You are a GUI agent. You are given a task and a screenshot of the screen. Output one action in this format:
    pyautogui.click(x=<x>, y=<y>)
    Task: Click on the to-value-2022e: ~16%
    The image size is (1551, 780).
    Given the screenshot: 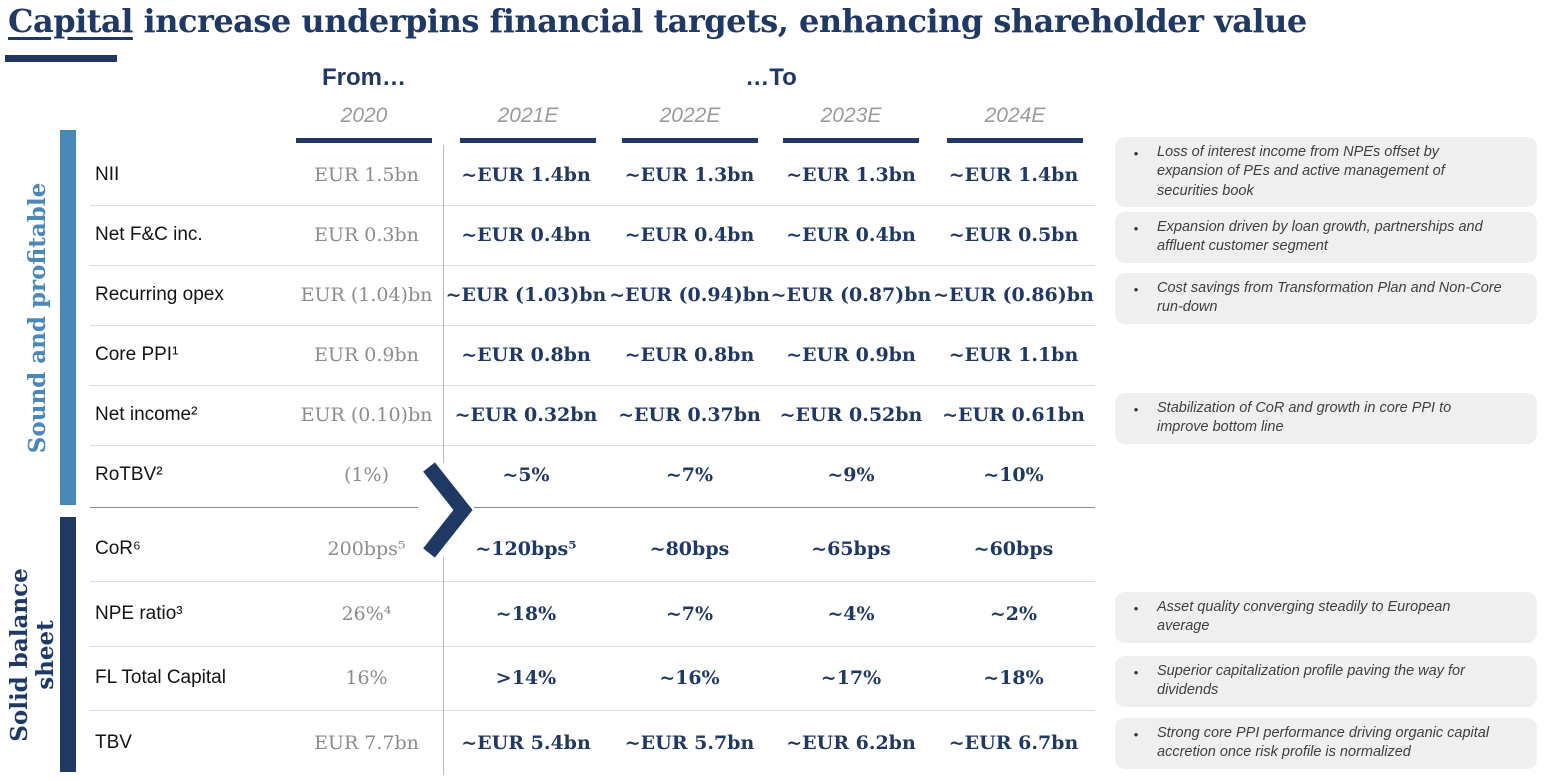 What is the action you would take?
    pyautogui.click(x=689, y=678)
    